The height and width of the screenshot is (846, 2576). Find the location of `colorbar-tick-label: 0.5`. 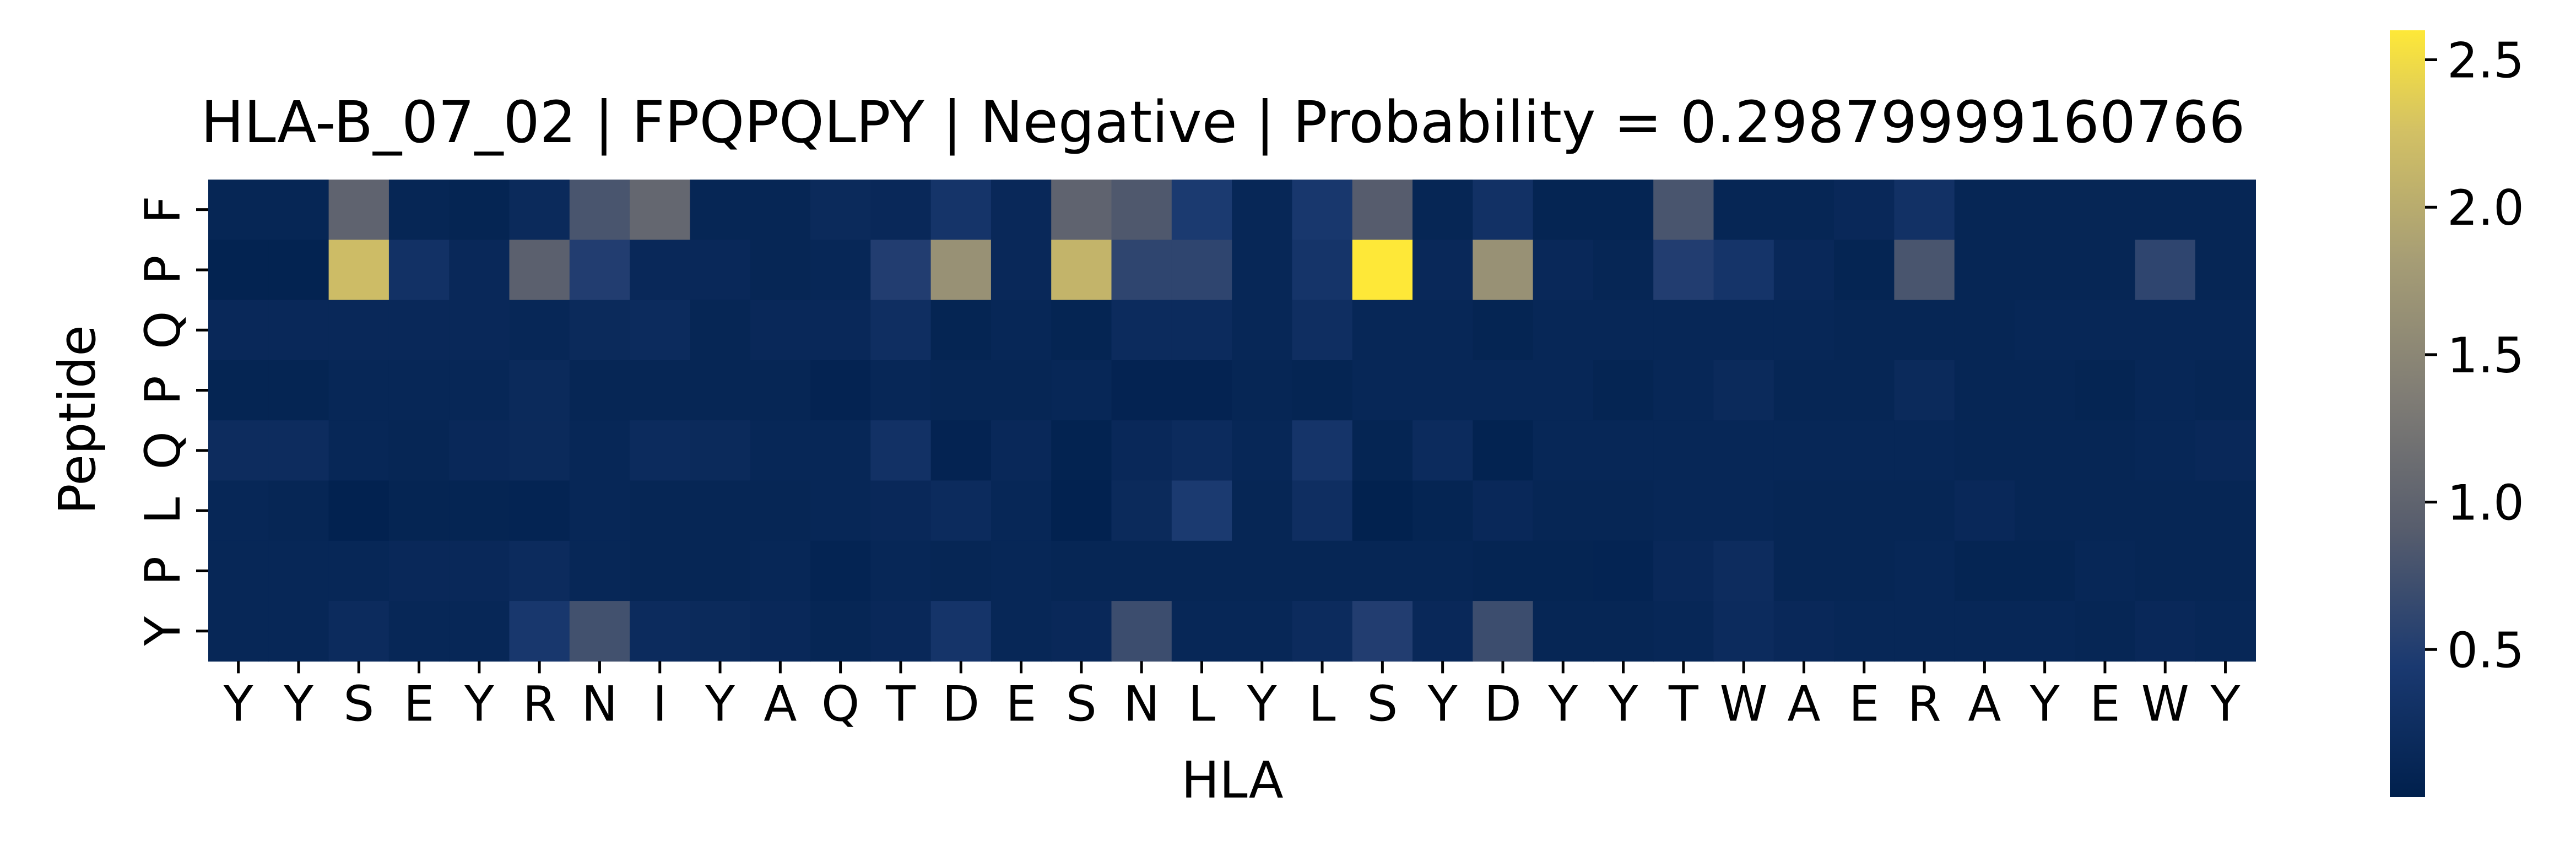

colorbar-tick-label: 0.5 is located at coordinates (2486, 650).